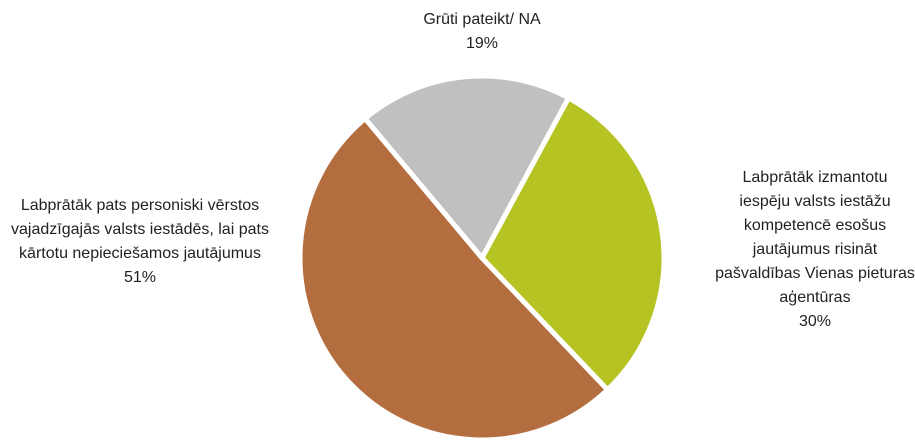 This screenshot has width=915, height=441. What do you see at coordinates (815, 321) in the screenshot?
I see `value-label: 30%` at bounding box center [815, 321].